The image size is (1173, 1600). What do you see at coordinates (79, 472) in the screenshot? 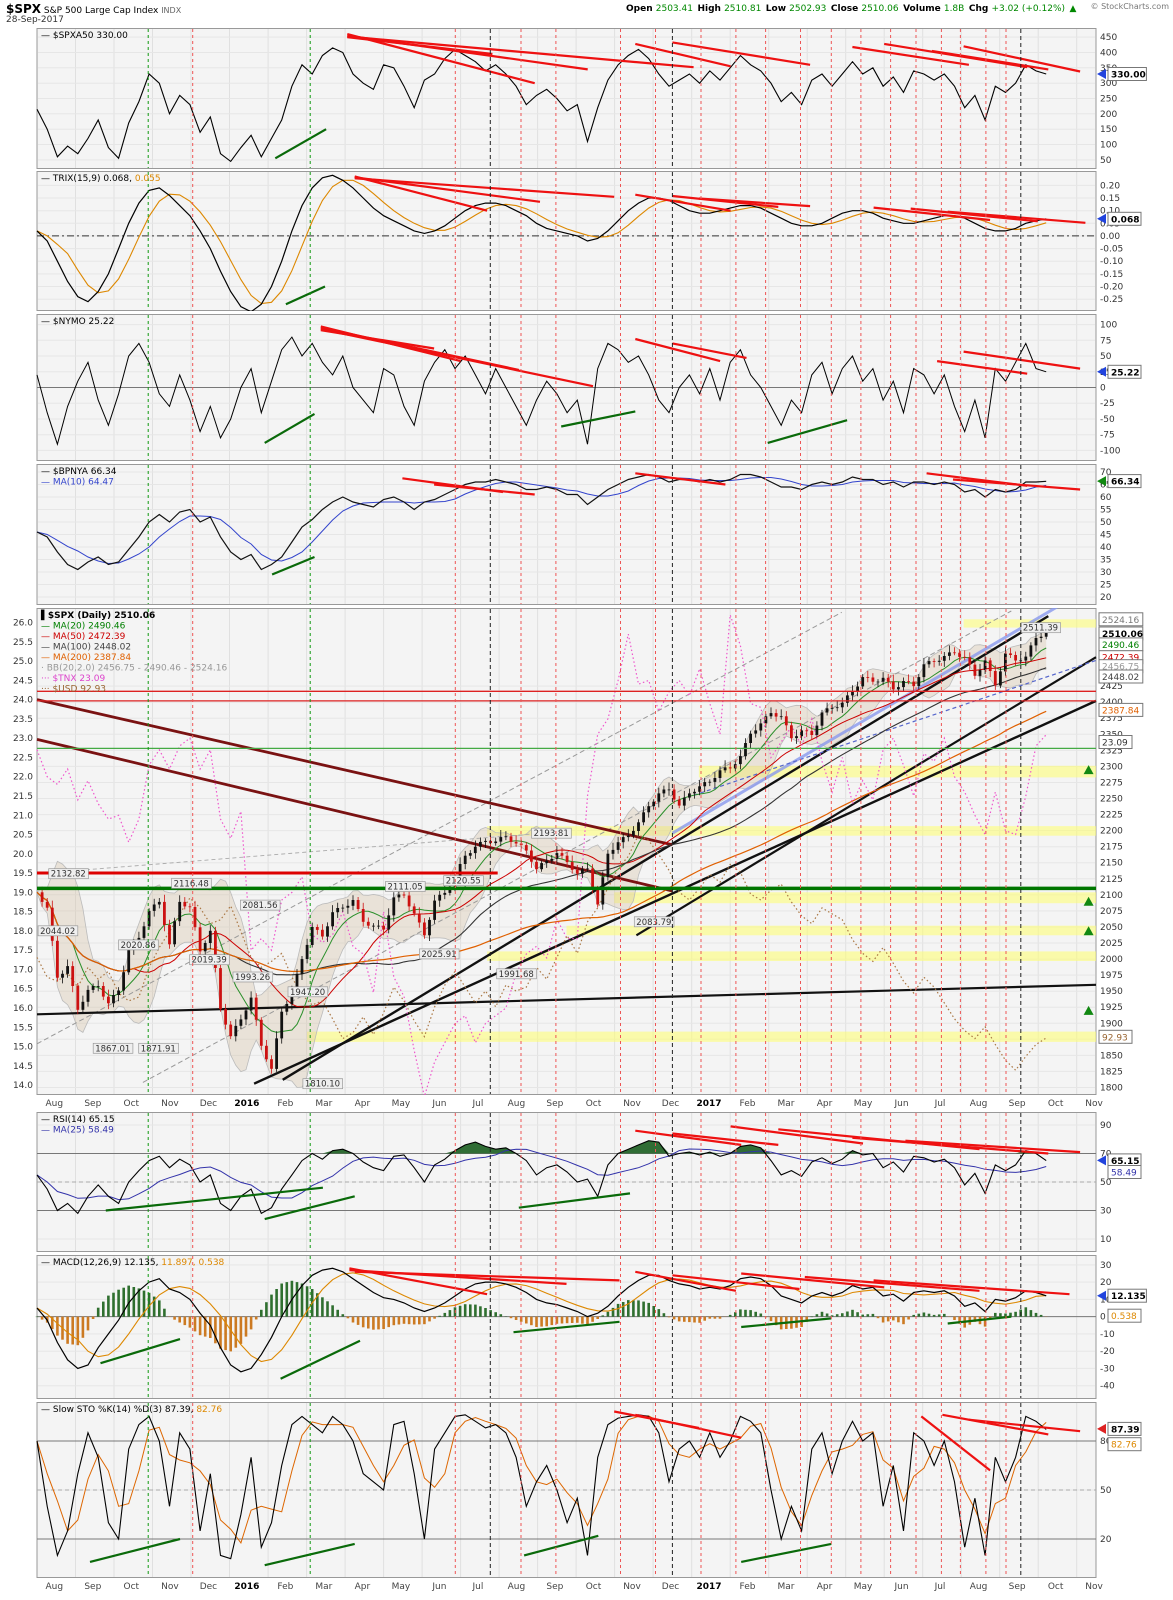
I see `legend-line: — $BPNYA 66.34` at bounding box center [79, 472].